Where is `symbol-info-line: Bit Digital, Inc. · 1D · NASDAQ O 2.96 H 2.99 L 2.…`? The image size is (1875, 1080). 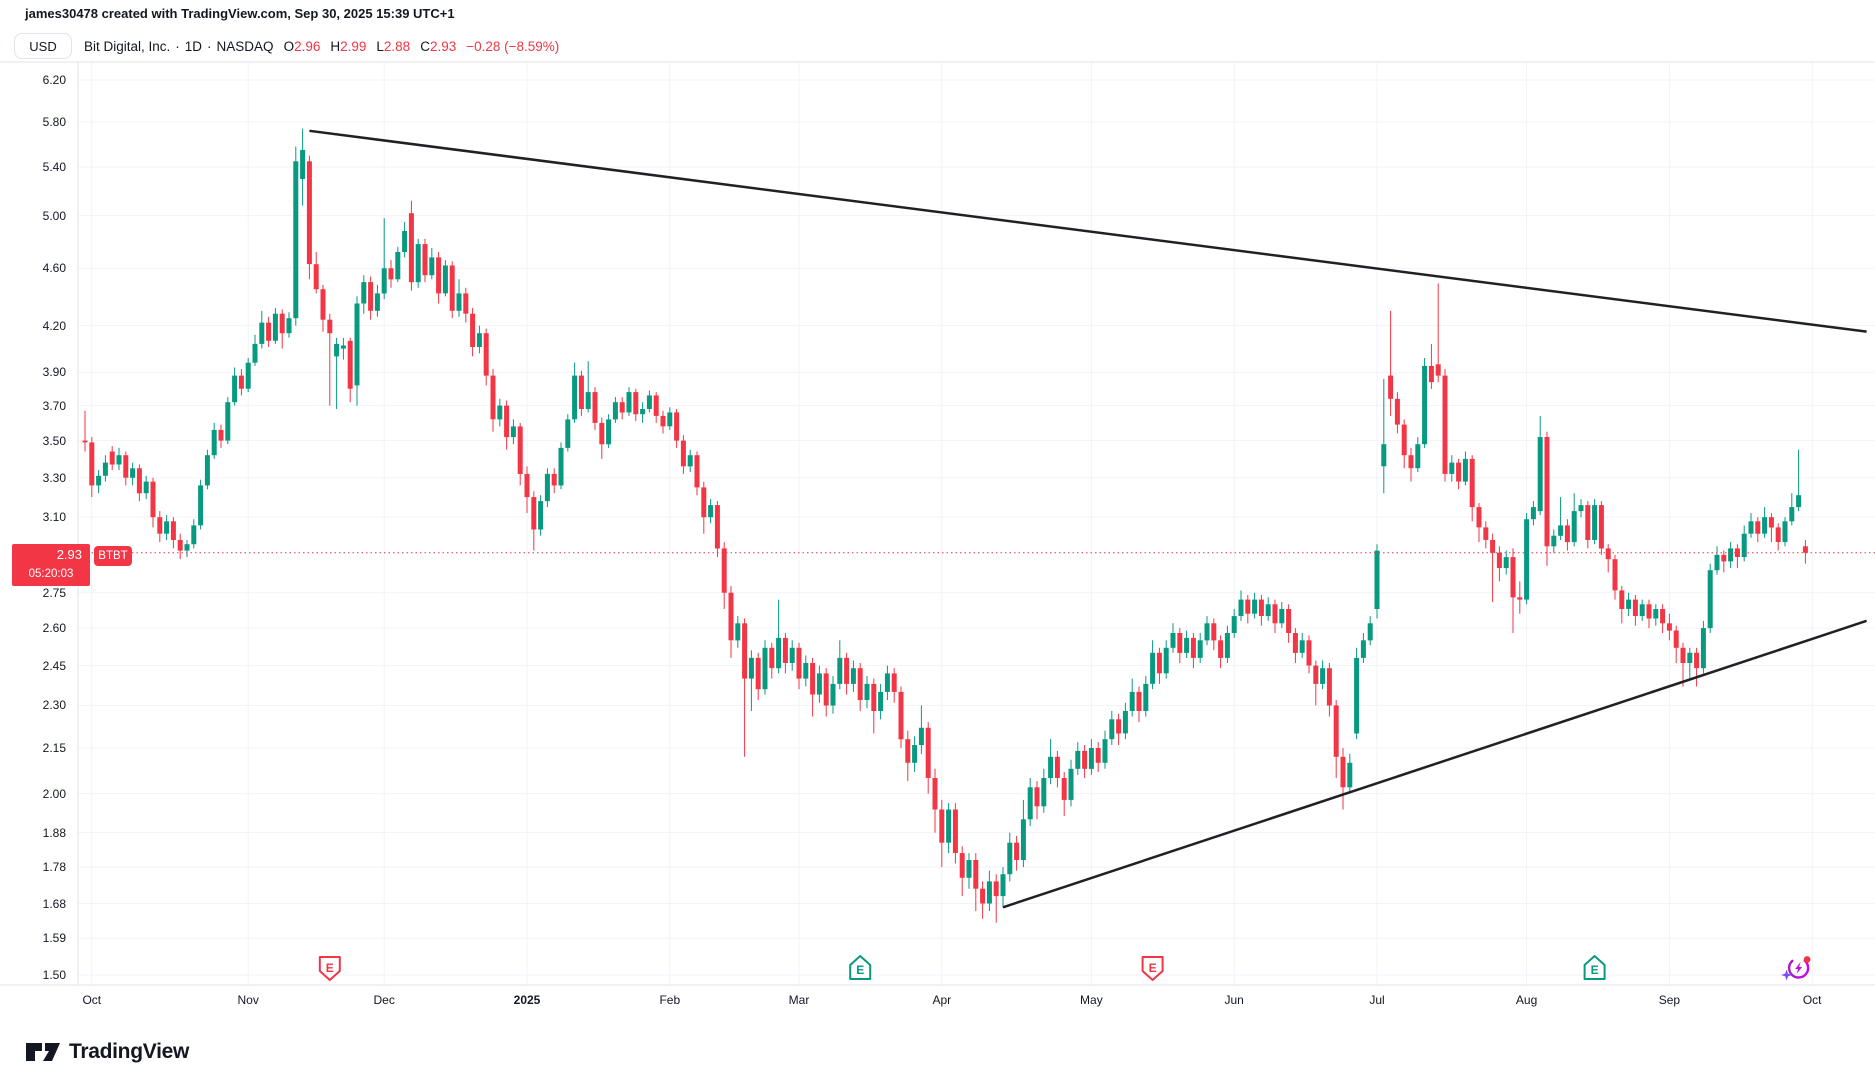
symbol-info-line: Bit Digital, Inc. · 1D · NASDAQ O 2.96 H 2.99 L 2.… is located at coordinates (321, 46).